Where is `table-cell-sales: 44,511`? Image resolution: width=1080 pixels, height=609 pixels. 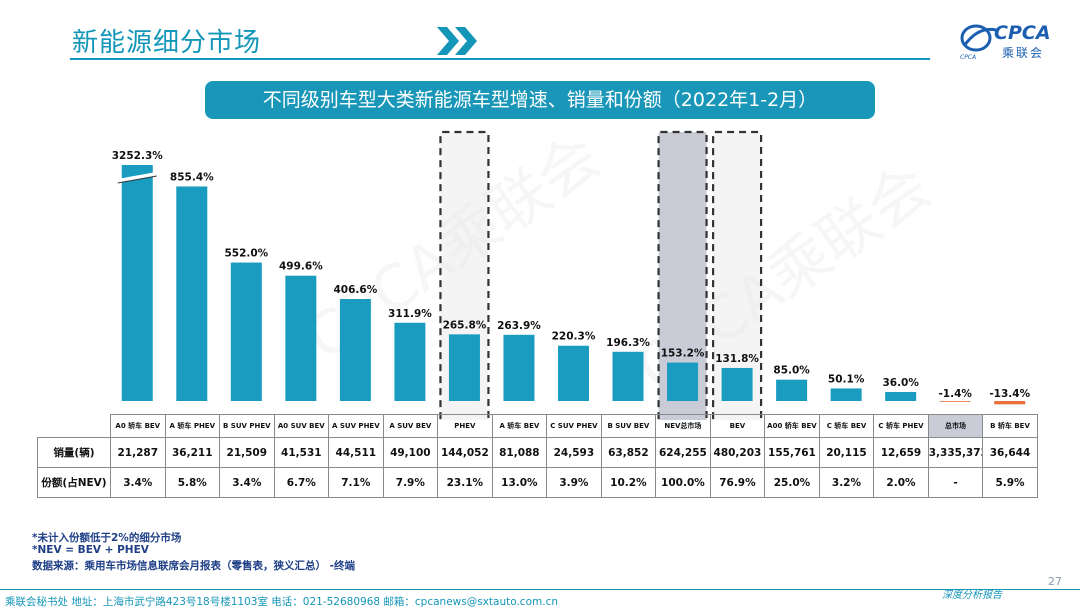
table-cell-sales: 44,511 is located at coordinates (356, 452).